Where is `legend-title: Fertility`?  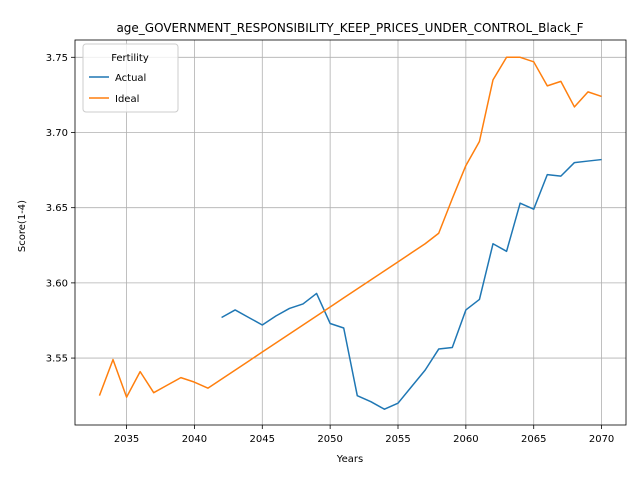 legend-title: Fertility is located at coordinates (130, 58).